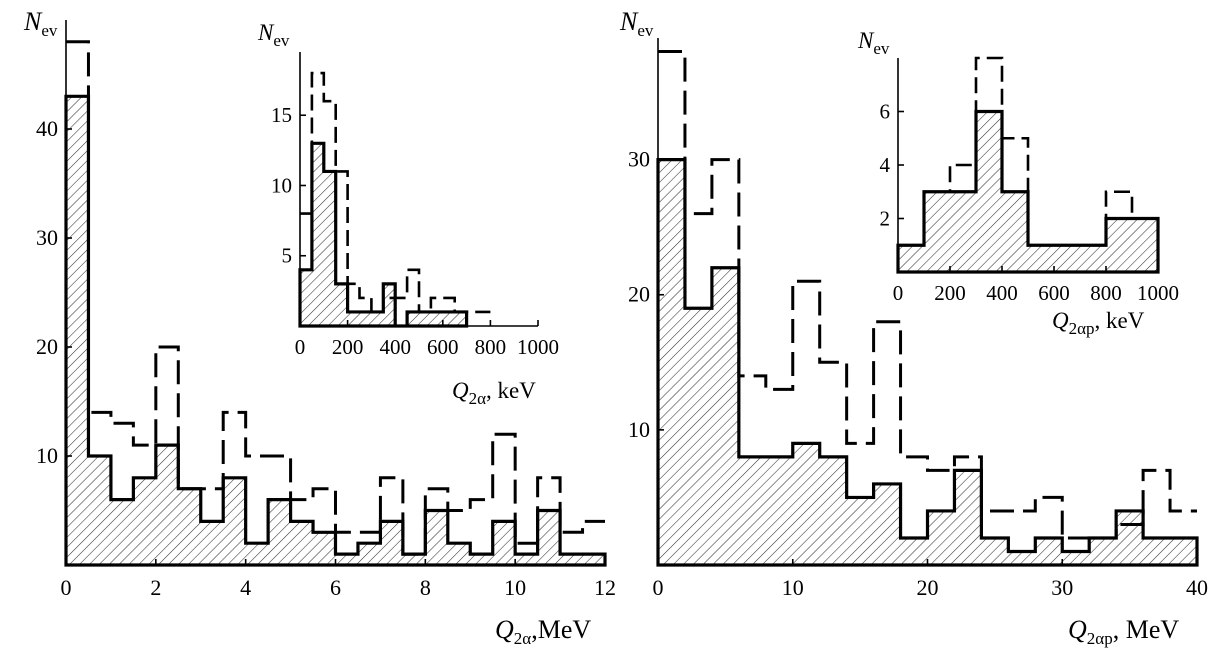 This screenshot has height=661, width=1222. Describe the element at coordinates (47, 237) in the screenshot. I see `left-main-ytick-label: 30` at that location.